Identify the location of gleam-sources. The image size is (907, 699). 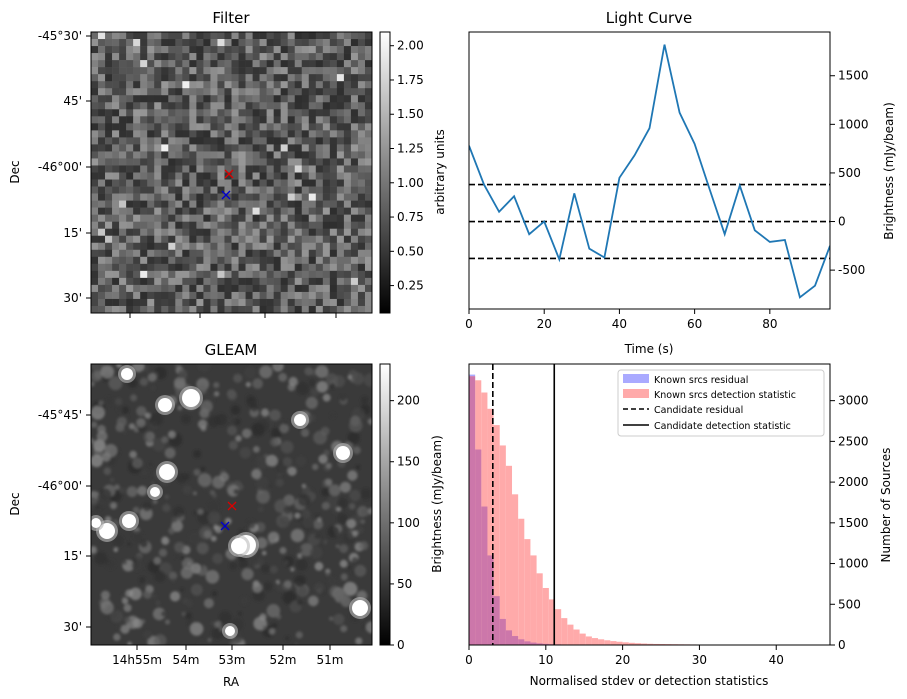
(231, 502).